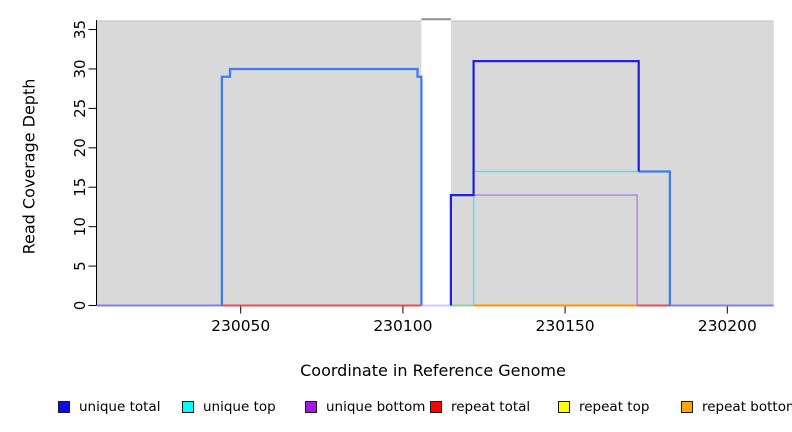 The width and height of the screenshot is (792, 432). What do you see at coordinates (240, 326) in the screenshot?
I see `x-axis-tick-label: 230050` at bounding box center [240, 326].